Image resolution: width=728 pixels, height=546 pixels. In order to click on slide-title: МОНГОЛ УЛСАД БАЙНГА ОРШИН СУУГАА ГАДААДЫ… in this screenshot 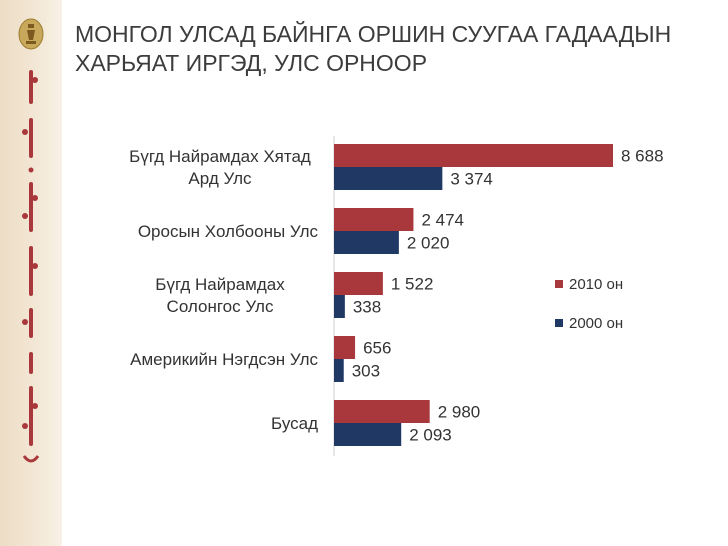, I will do `click(395, 49)`.